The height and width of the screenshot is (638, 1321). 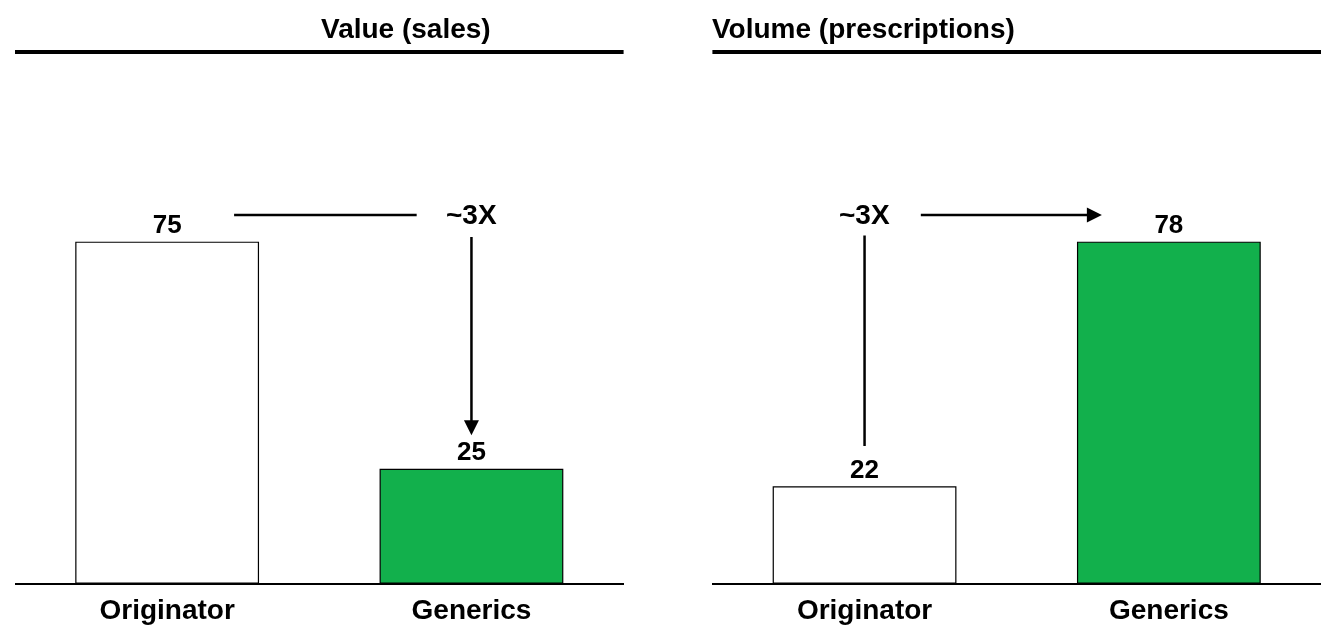 What do you see at coordinates (167, 224) in the screenshot?
I see `data-label: 75` at bounding box center [167, 224].